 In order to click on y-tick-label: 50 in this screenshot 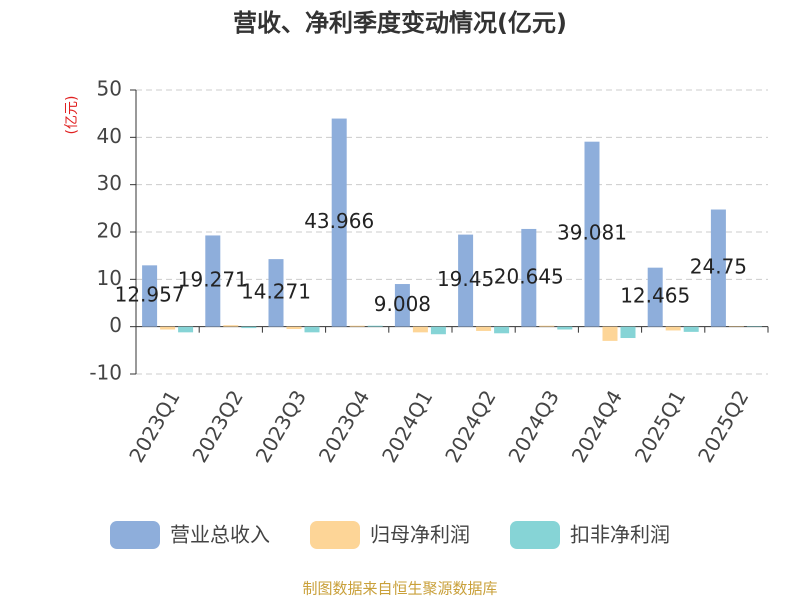, I will do `click(109, 89)`.